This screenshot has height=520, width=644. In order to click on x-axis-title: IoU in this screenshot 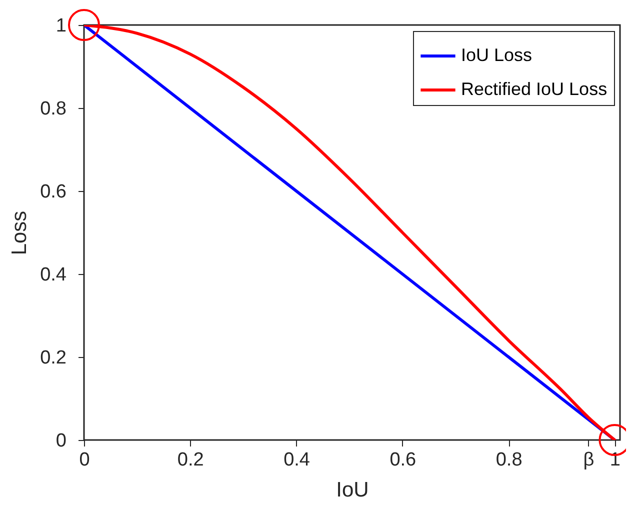, I will do `click(352, 490)`.